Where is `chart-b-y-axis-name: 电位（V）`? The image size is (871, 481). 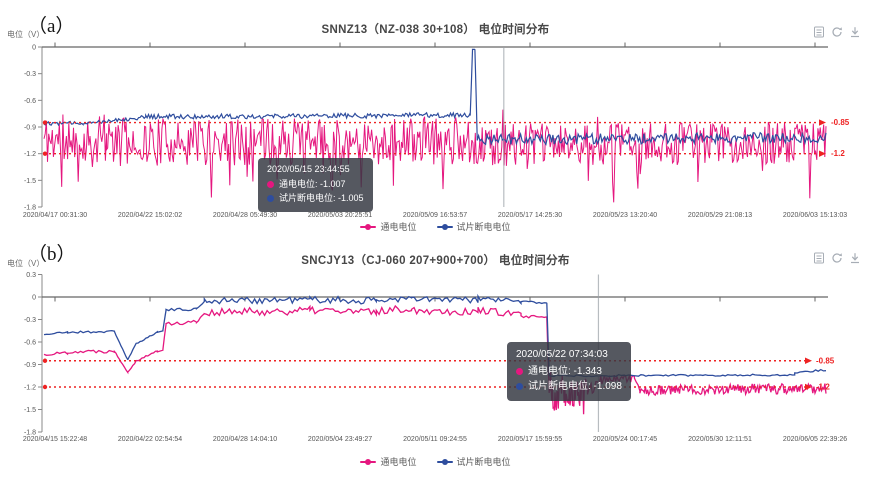 chart-b-y-axis-name: 电位（V） is located at coordinates (26, 263).